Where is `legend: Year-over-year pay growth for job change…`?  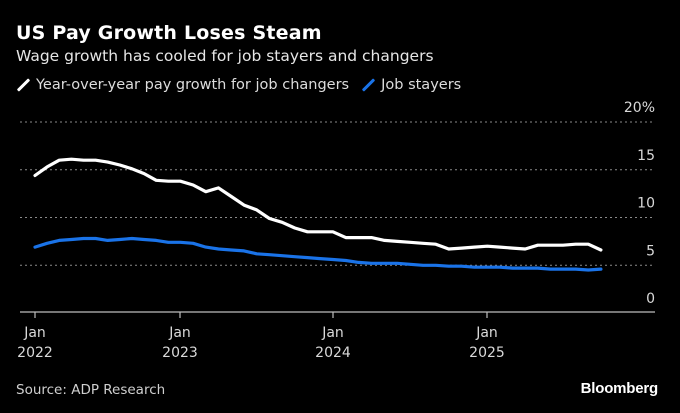 legend: Year-over-year pay growth for job change… is located at coordinates (244, 85).